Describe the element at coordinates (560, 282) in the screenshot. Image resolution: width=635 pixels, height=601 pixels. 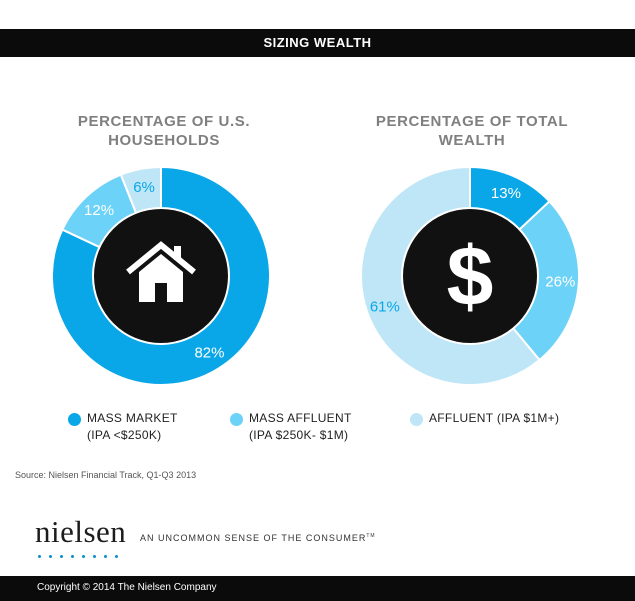
I see `slice-label-1-1: 26%` at that location.